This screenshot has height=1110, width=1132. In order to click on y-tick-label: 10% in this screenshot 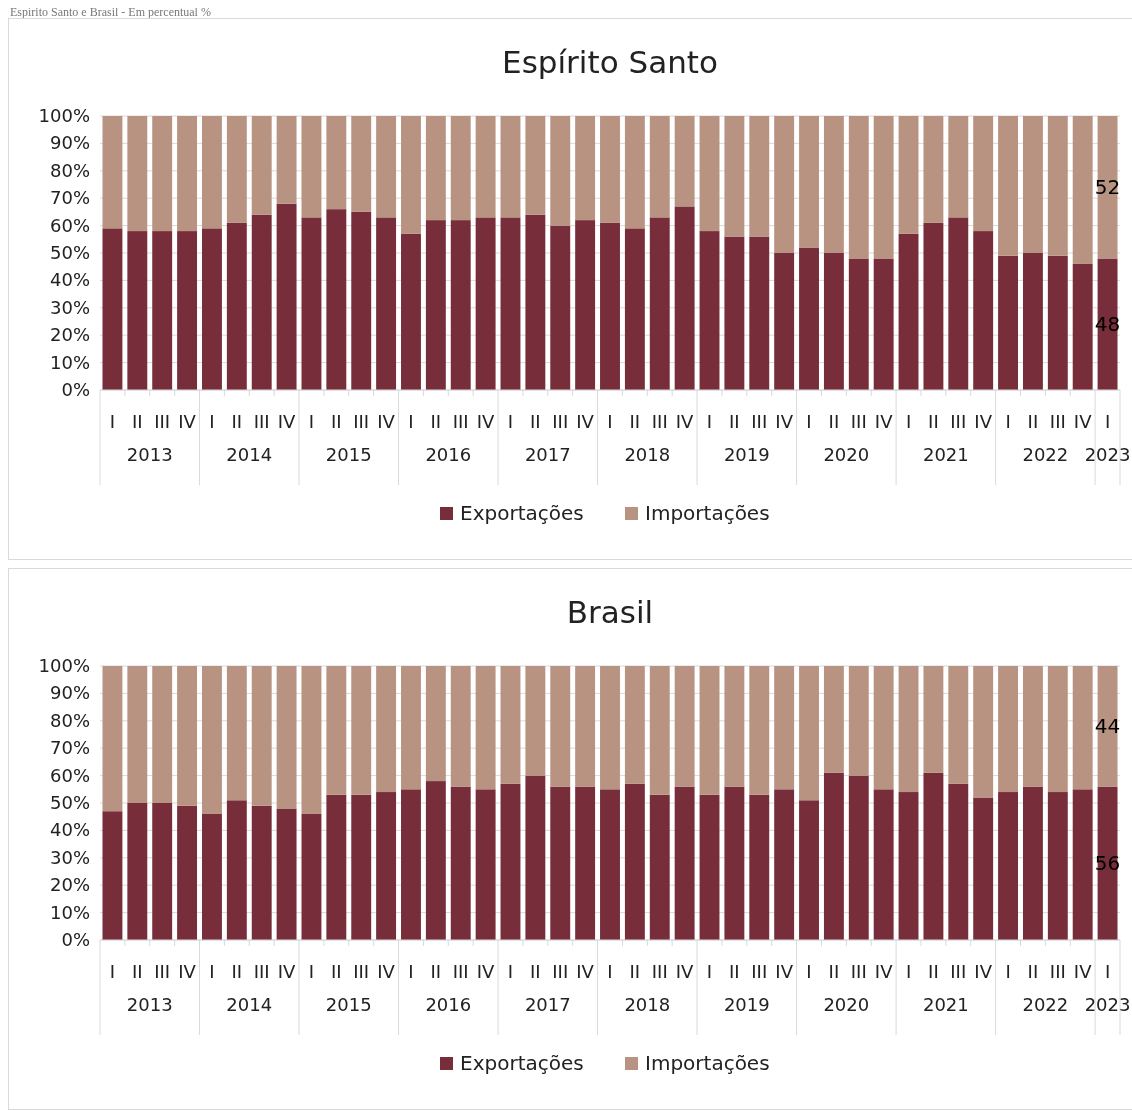, I will do `click(69, 362)`.